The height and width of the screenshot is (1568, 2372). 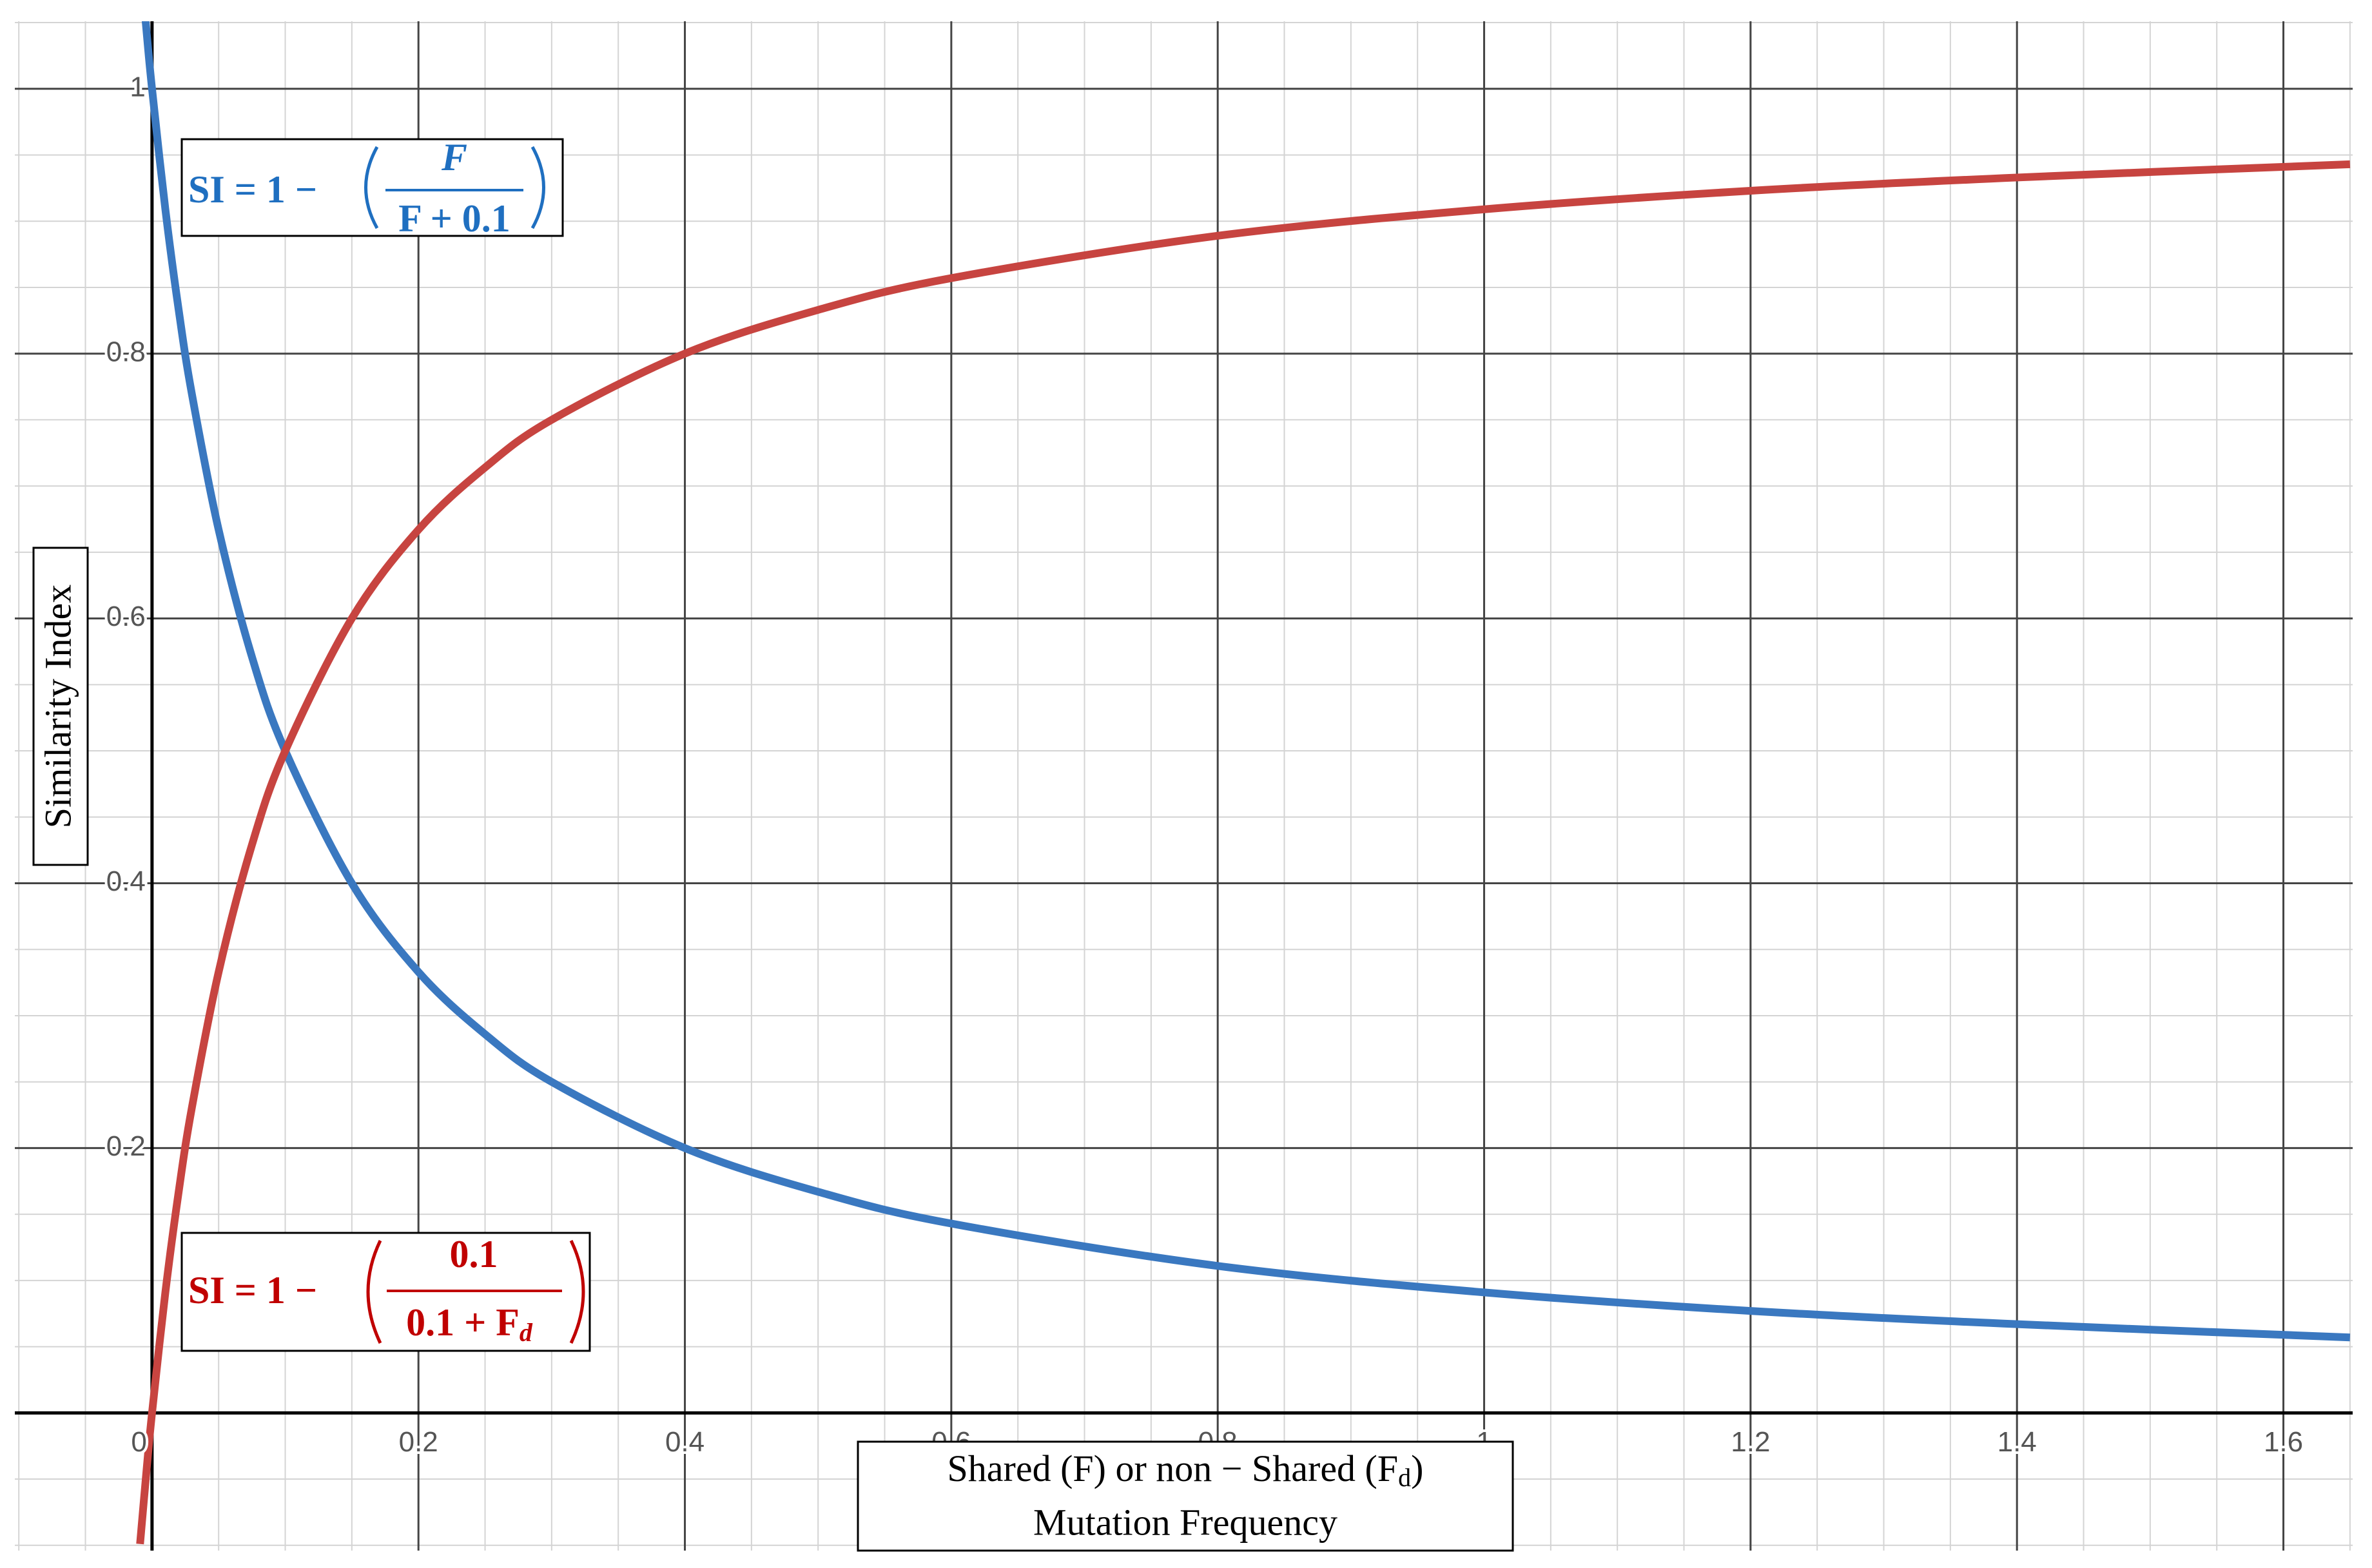 I want to click on x-tick-label: 0.2, so click(x=419, y=1442).